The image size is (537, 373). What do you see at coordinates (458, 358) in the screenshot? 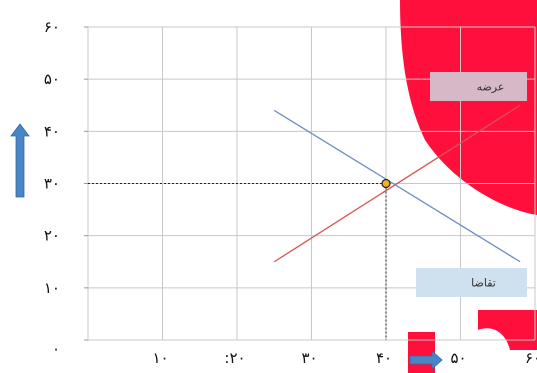
I see `x-tick-label: ۵۰` at bounding box center [458, 358].